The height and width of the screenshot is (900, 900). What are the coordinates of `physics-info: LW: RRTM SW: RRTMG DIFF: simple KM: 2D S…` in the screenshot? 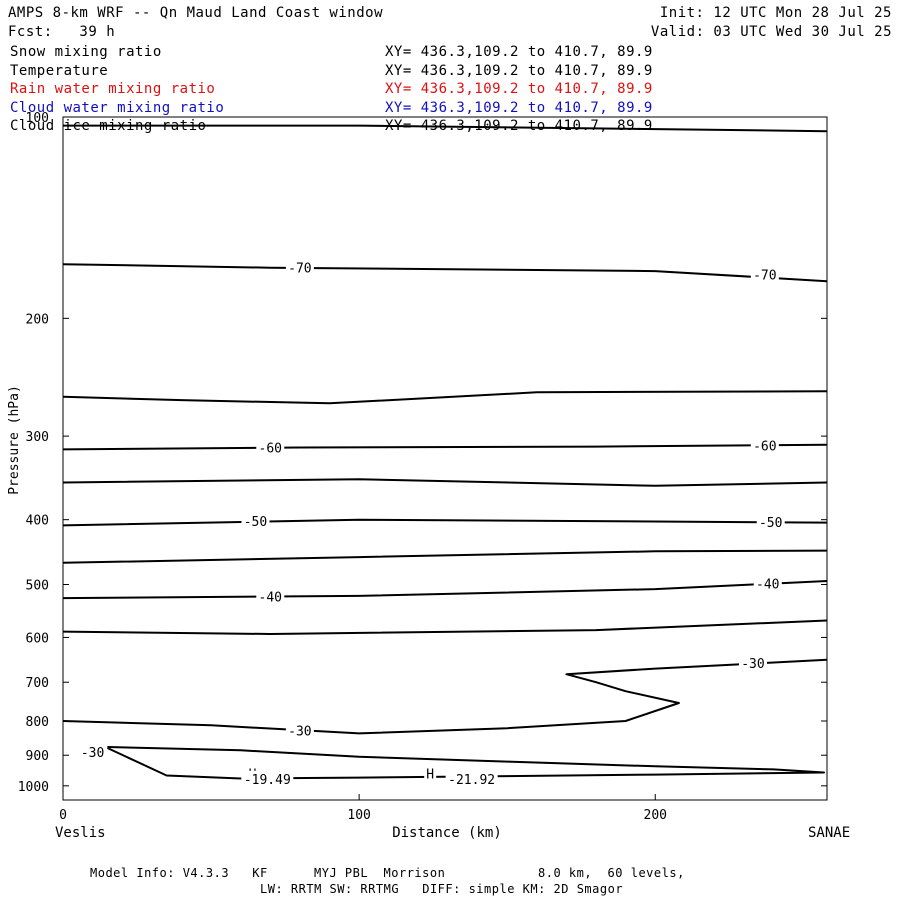 It's located at (442, 889).